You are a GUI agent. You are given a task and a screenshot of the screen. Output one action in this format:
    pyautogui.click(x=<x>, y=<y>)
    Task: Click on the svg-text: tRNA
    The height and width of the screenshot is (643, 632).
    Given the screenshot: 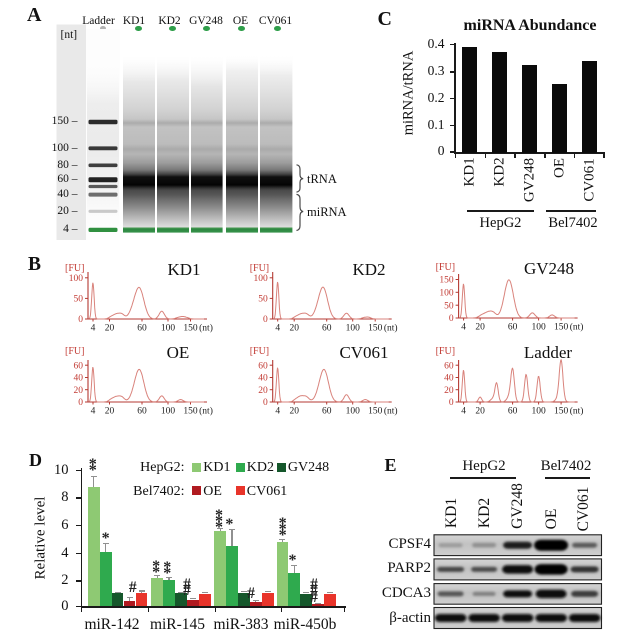 What is the action you would take?
    pyautogui.click(x=322, y=179)
    